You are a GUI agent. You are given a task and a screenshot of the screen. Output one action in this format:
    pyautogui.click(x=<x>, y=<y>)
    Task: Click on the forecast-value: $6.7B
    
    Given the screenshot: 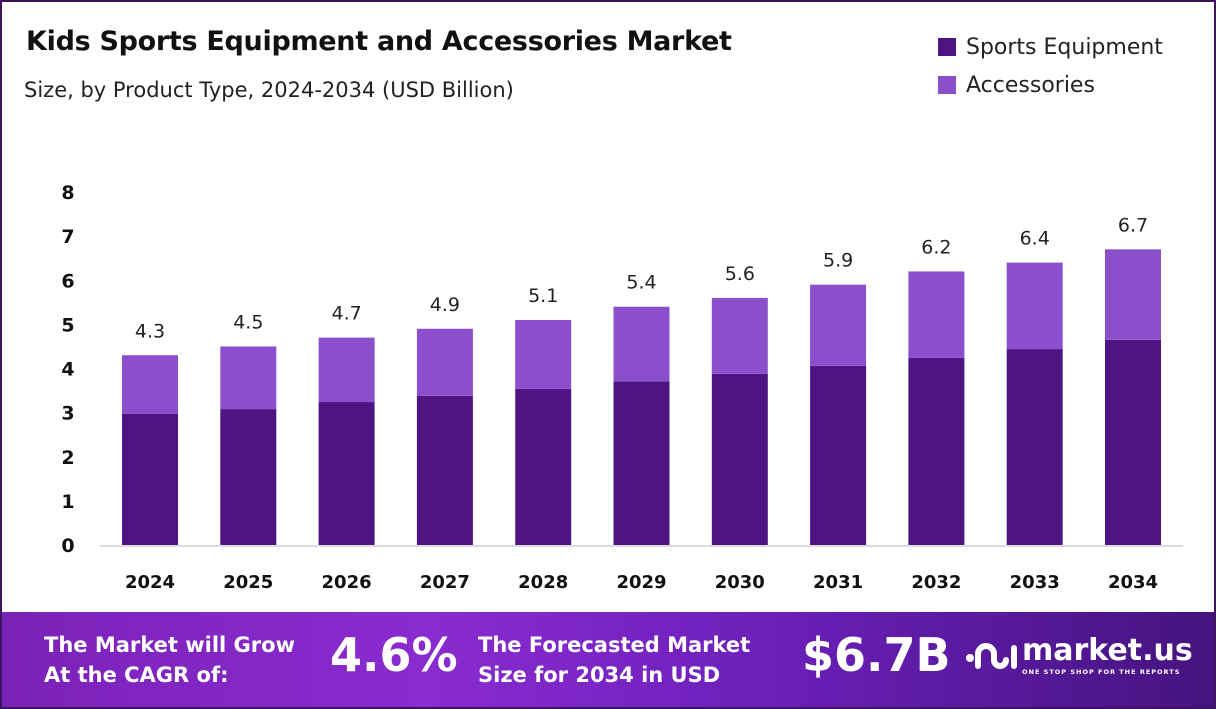 What is the action you would take?
    pyautogui.click(x=876, y=655)
    